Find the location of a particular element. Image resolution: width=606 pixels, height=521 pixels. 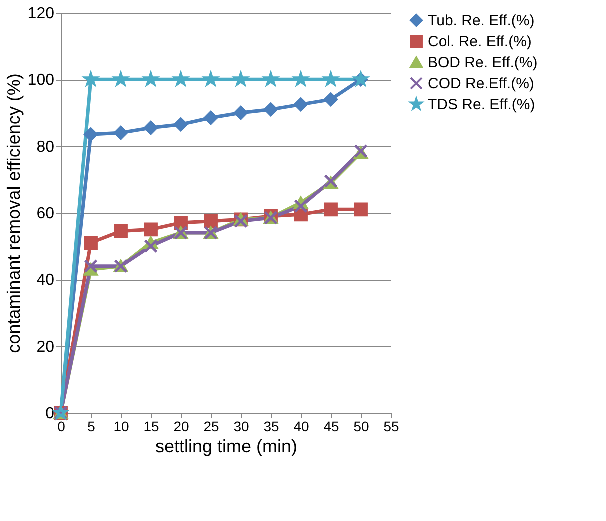

x-tick-label: 10 is located at coordinates (122, 426).